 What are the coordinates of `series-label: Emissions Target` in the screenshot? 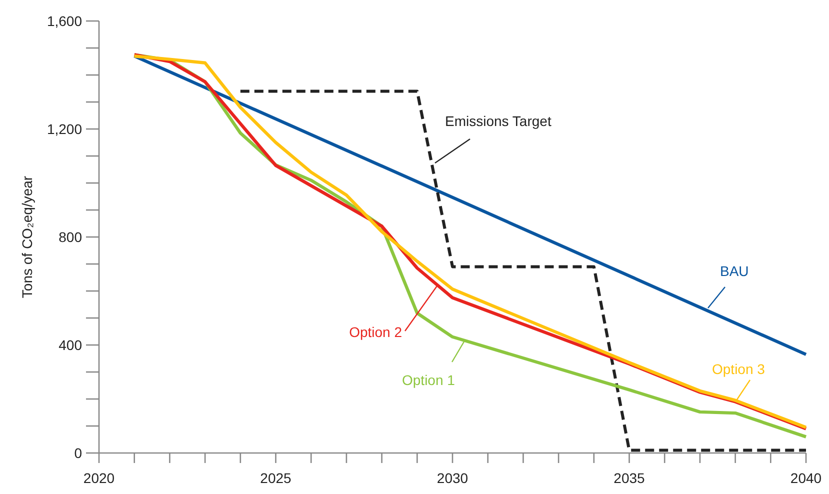 It's located at (498, 121).